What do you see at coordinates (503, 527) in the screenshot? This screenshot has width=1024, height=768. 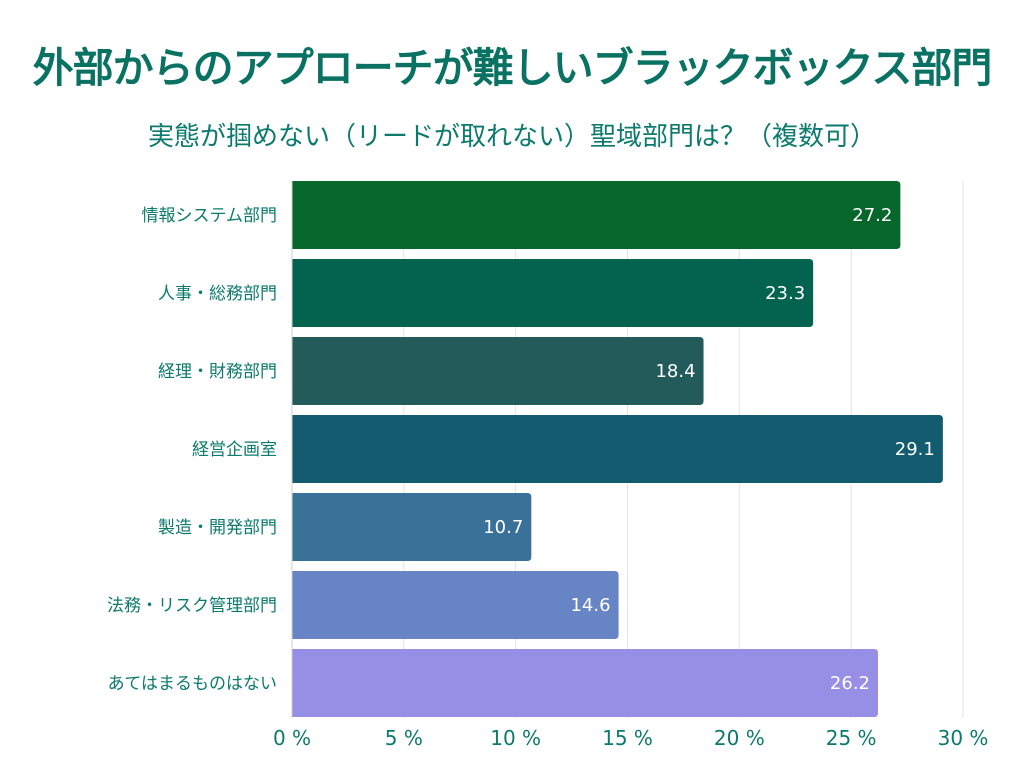 I see `value-label: 10.7` at bounding box center [503, 527].